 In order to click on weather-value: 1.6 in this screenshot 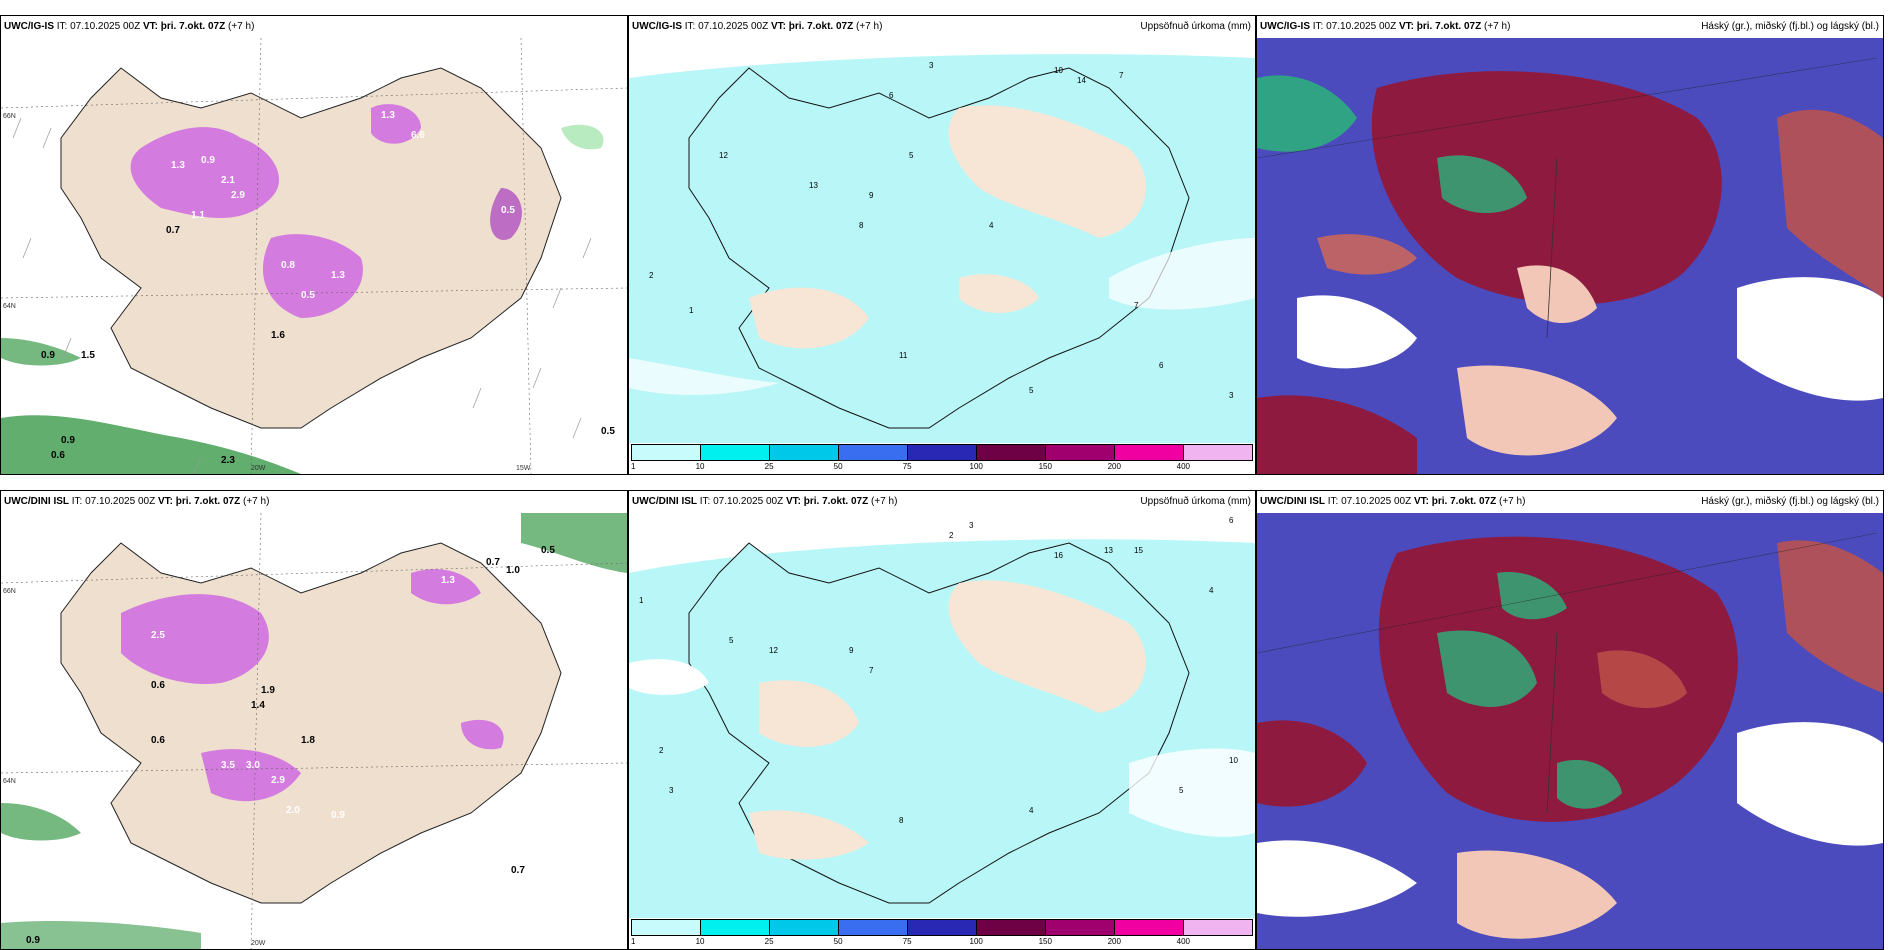, I will do `click(278, 335)`.